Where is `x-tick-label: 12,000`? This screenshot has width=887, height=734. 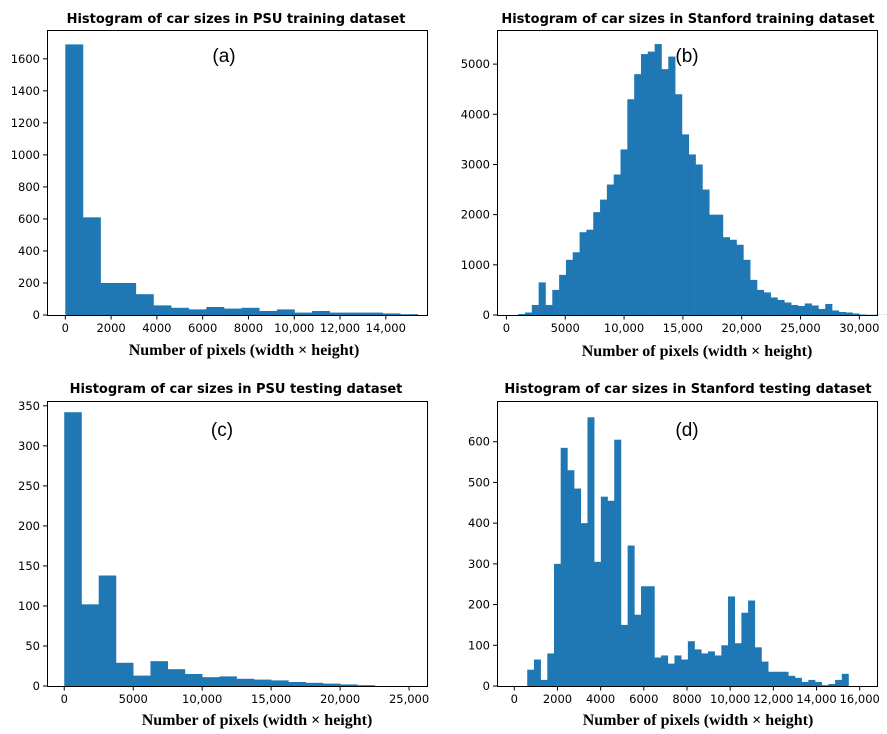
x-tick-label: 12,000 is located at coordinates (340, 328).